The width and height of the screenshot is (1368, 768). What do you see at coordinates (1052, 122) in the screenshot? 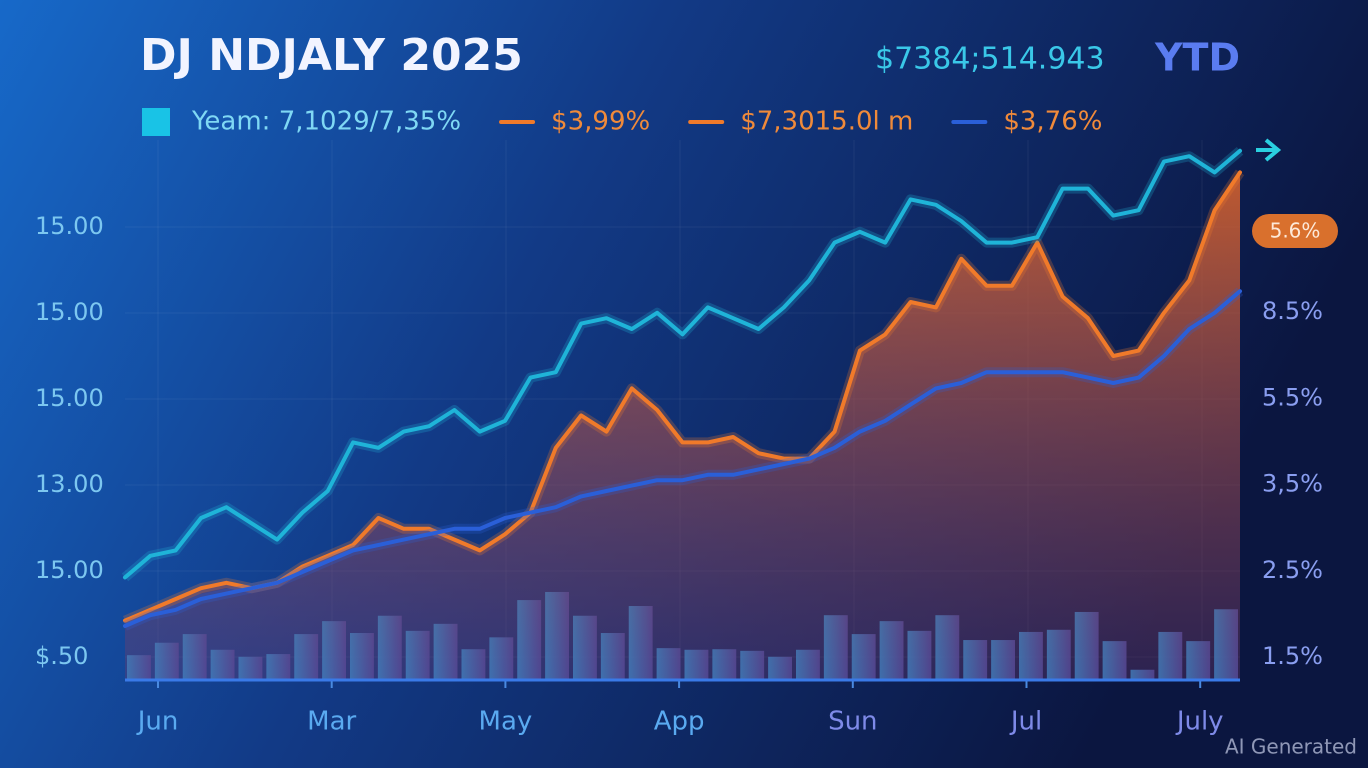
I see `legend-label: $3,76%` at bounding box center [1052, 122].